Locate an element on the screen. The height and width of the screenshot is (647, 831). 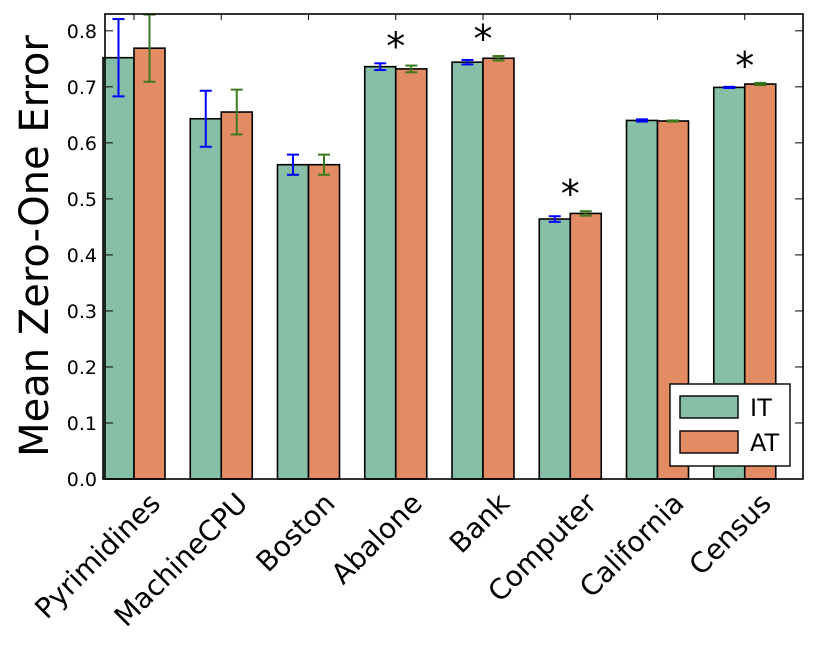
y-tick-label: 0.5 is located at coordinates (82, 200).